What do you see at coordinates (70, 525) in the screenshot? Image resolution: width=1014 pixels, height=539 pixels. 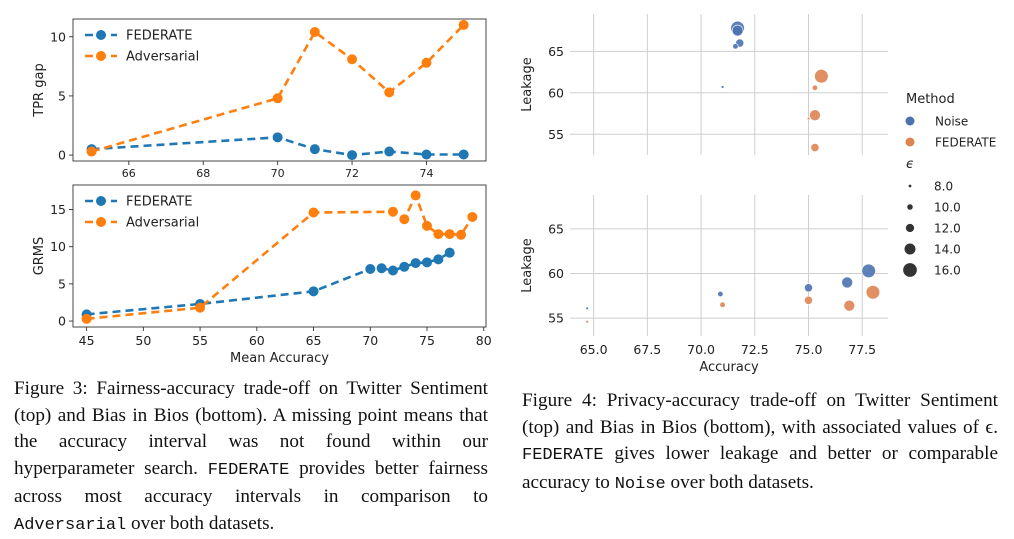 I see `caption-method-name: Adversarial` at bounding box center [70, 525].